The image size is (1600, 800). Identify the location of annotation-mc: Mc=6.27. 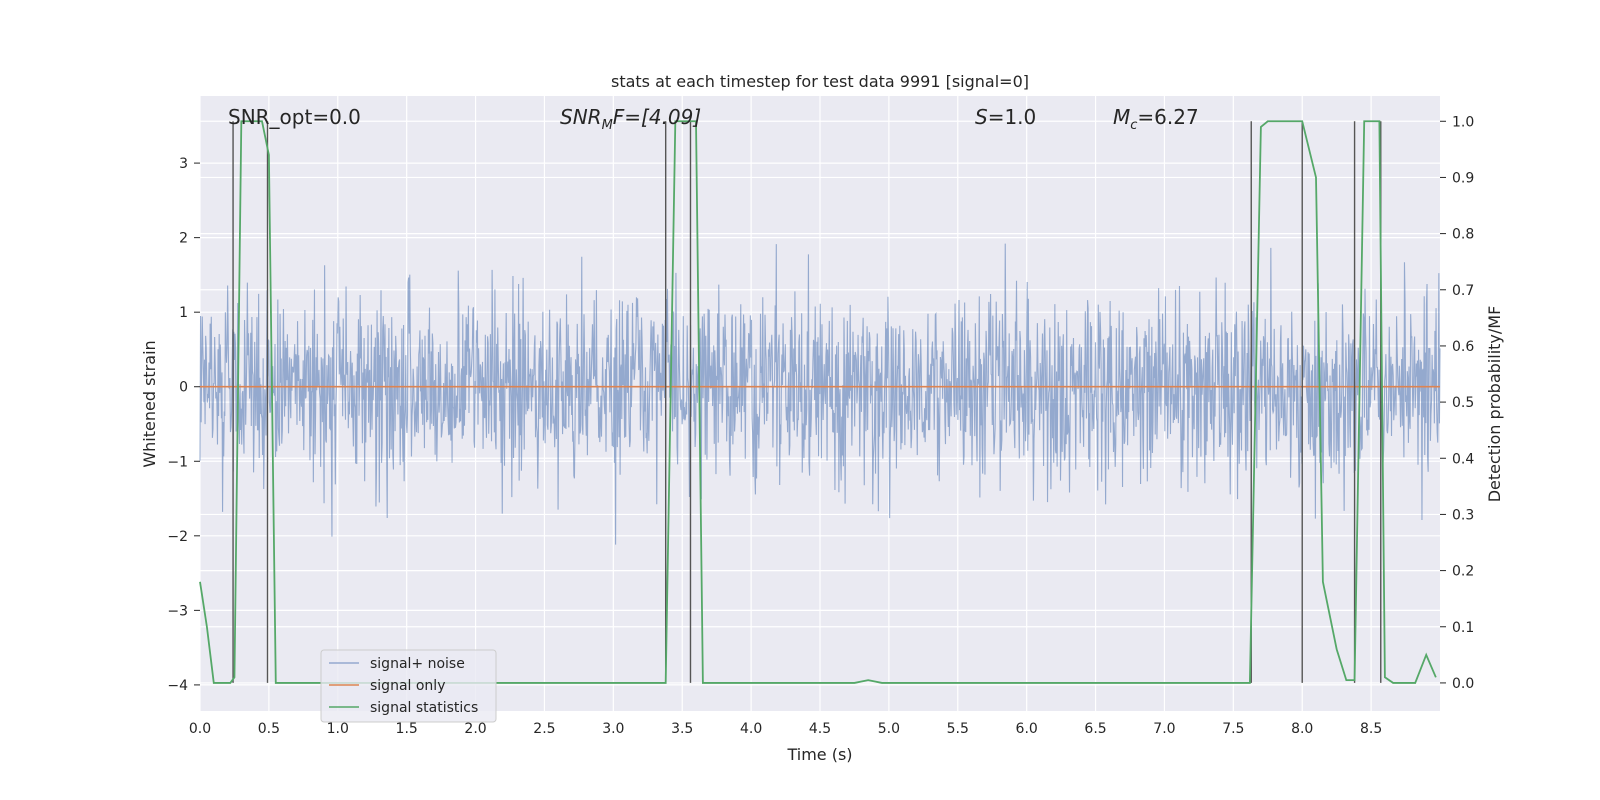
(1156, 119).